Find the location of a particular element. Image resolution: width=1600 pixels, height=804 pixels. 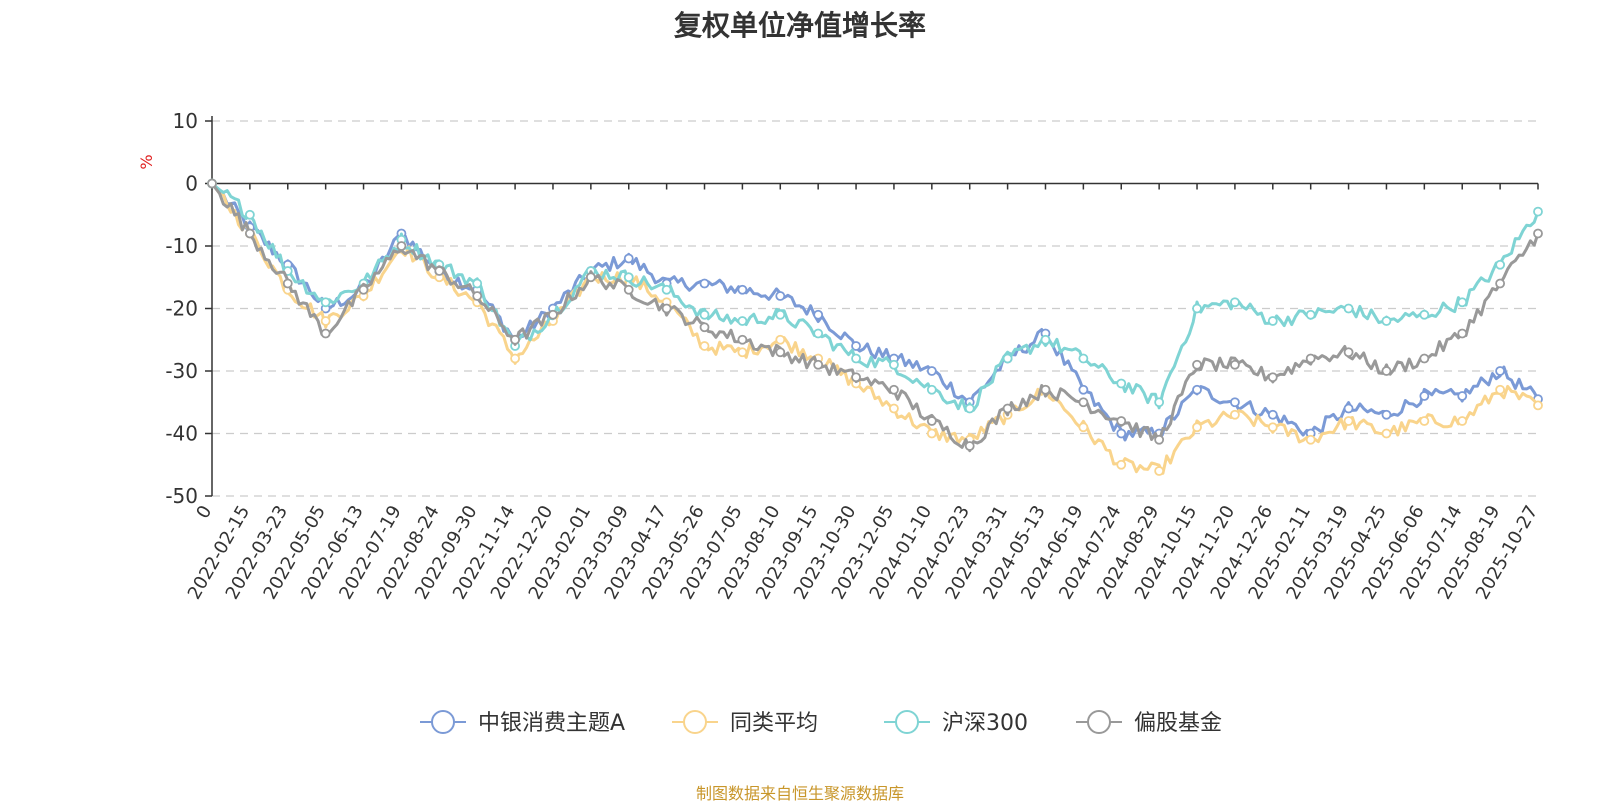

source-credit: 制图数据来自恒生聚源数据库 is located at coordinates (799, 793).